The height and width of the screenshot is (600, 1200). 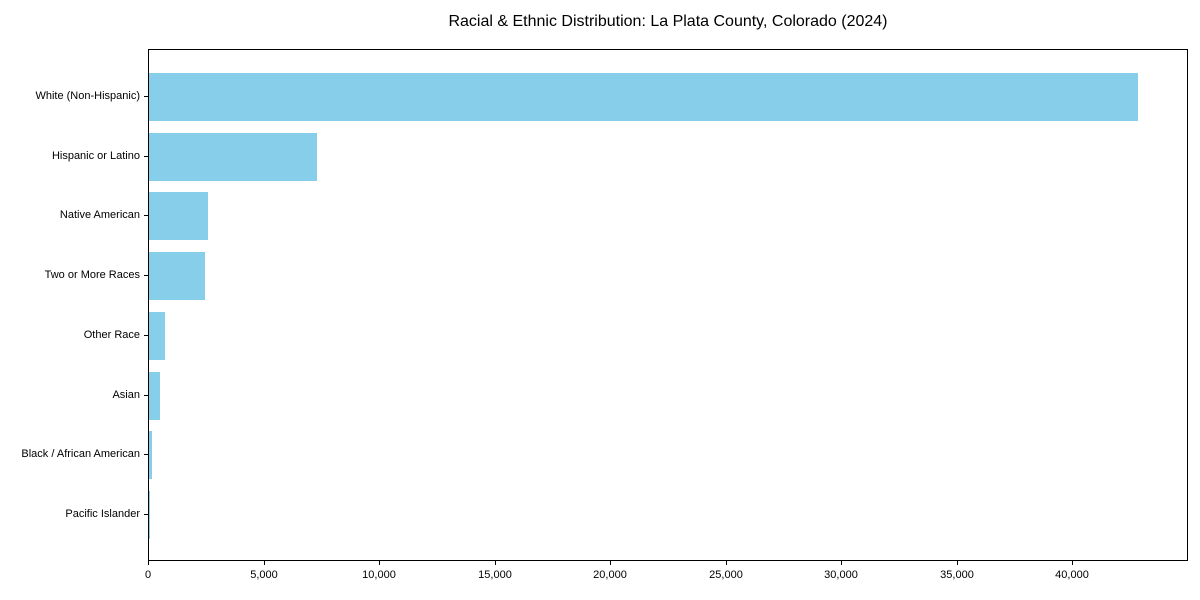 I want to click on bar-asian, so click(x=154, y=396).